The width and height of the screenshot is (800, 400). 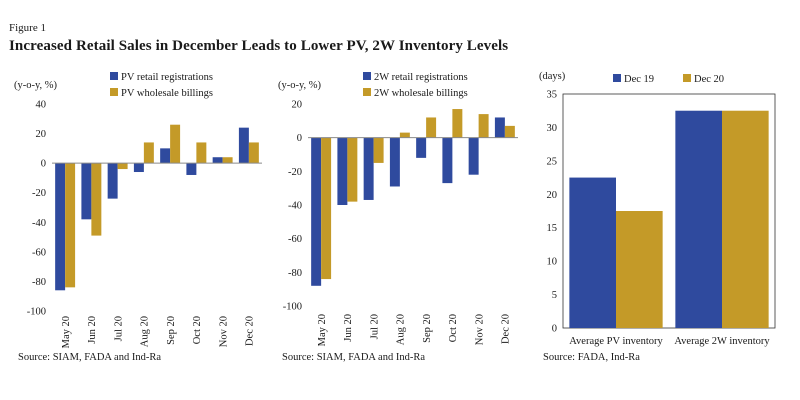 What do you see at coordinates (299, 138) in the screenshot?
I see `2w-y-tick-label: 0` at bounding box center [299, 138].